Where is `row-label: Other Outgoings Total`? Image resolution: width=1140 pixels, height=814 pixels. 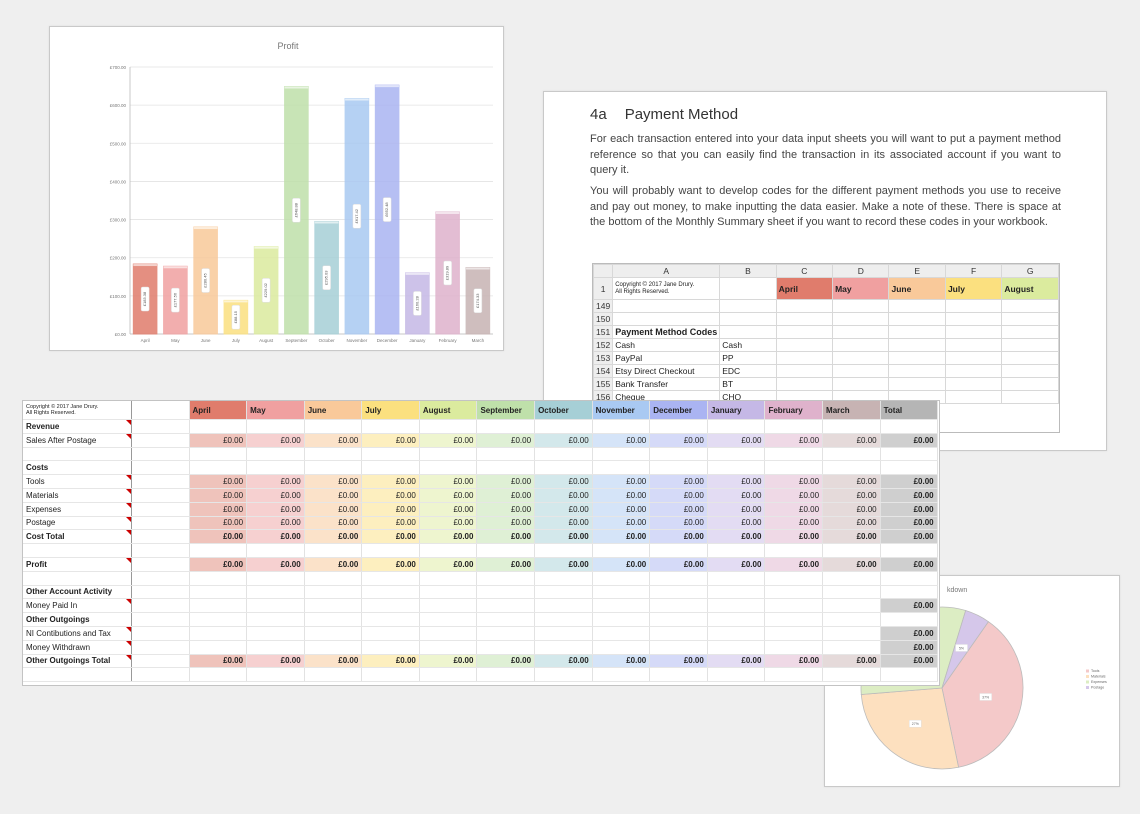
row-label: Other Outgoings Total is located at coordinates (77, 661).